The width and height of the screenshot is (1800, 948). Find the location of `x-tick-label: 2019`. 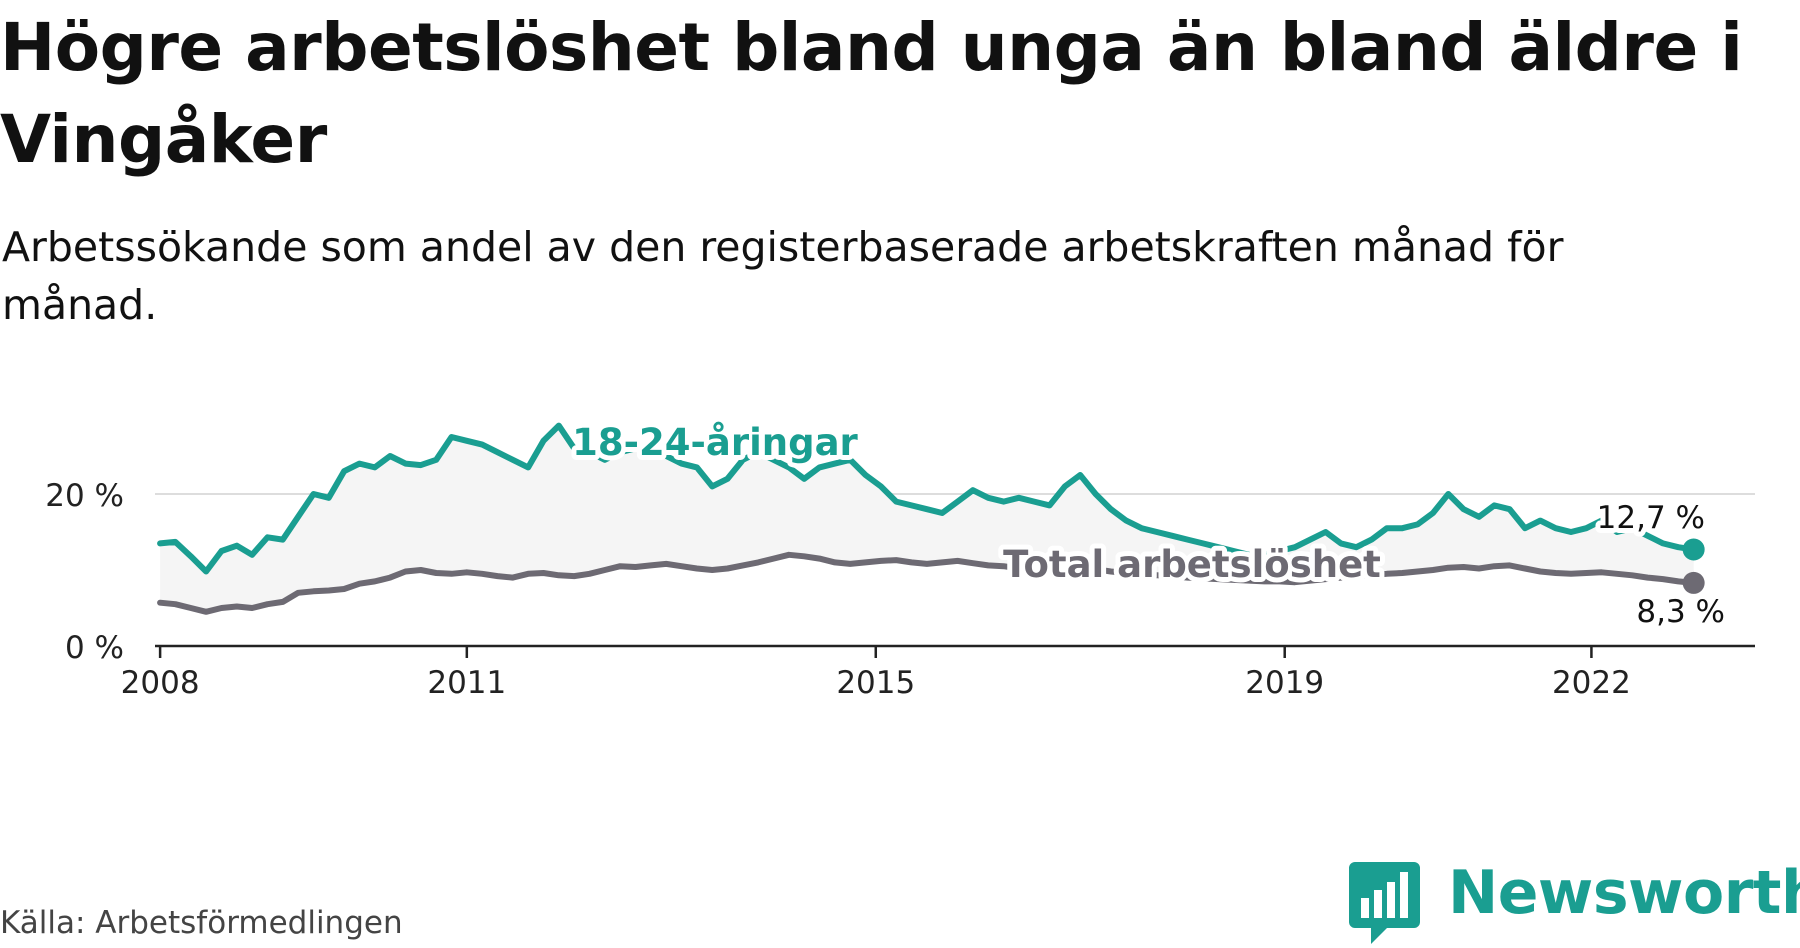

x-tick-label: 2019 is located at coordinates (1284, 683).